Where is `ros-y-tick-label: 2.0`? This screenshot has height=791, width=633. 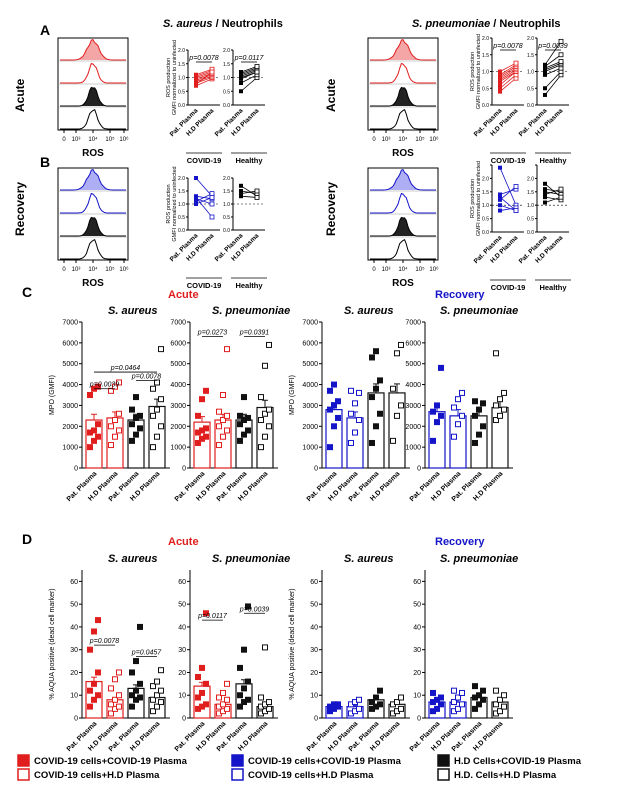
ros-y-tick-label: 2.0 is located at coordinates (530, 179).